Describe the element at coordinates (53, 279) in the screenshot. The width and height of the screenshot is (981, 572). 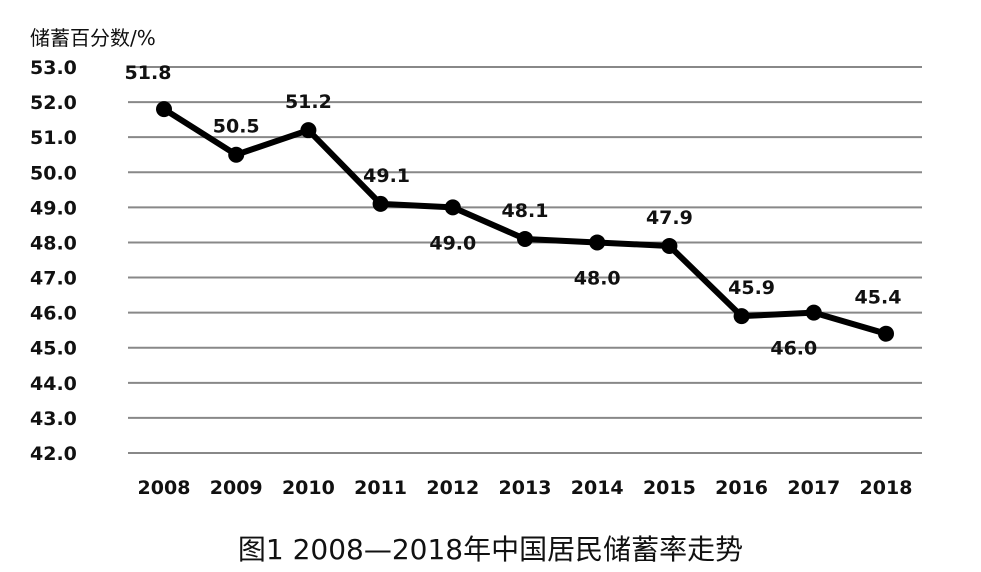
I see `y-tick-label: 47.0` at that location.